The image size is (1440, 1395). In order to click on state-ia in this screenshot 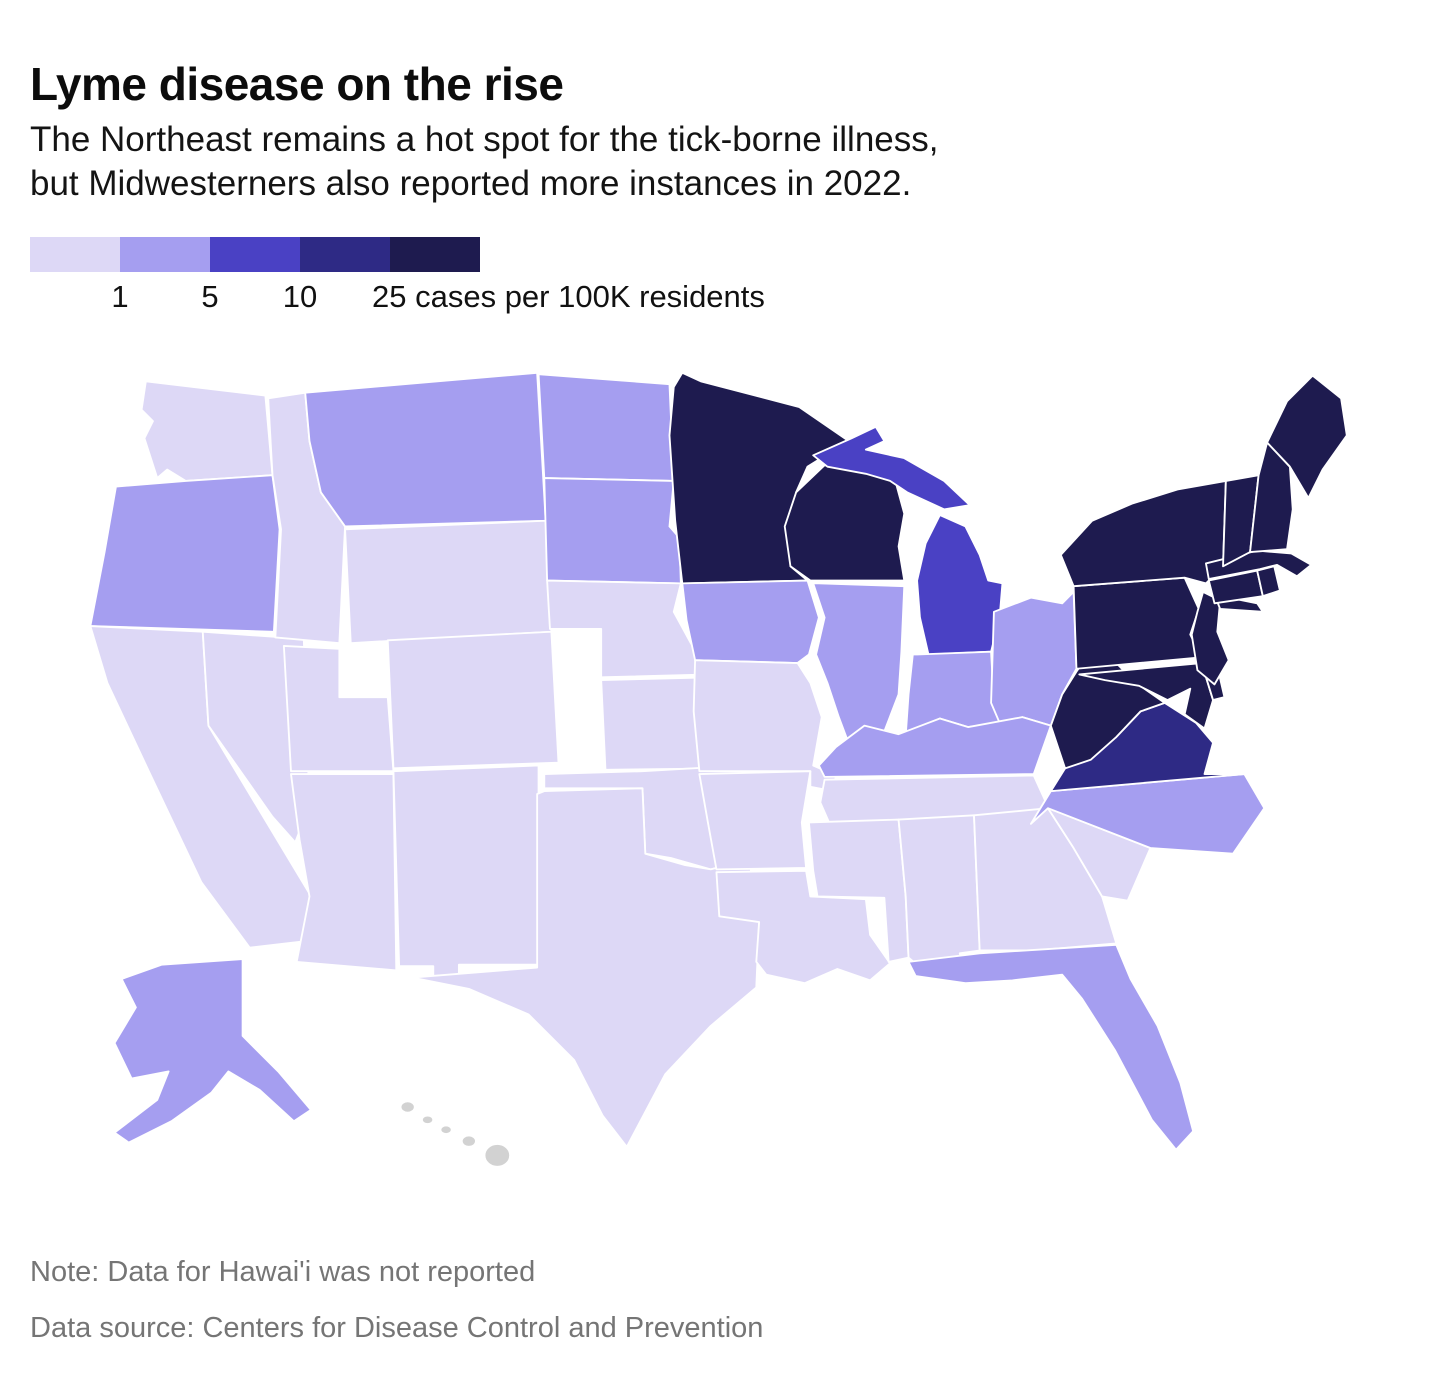, I will do `click(750, 621)`.